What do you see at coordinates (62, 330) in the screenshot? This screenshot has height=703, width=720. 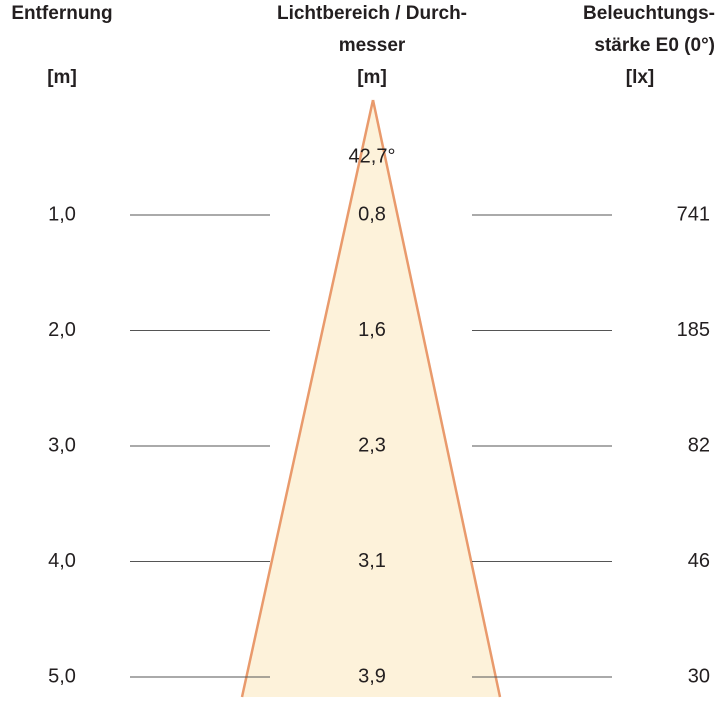 I see `distance: 2,0` at bounding box center [62, 330].